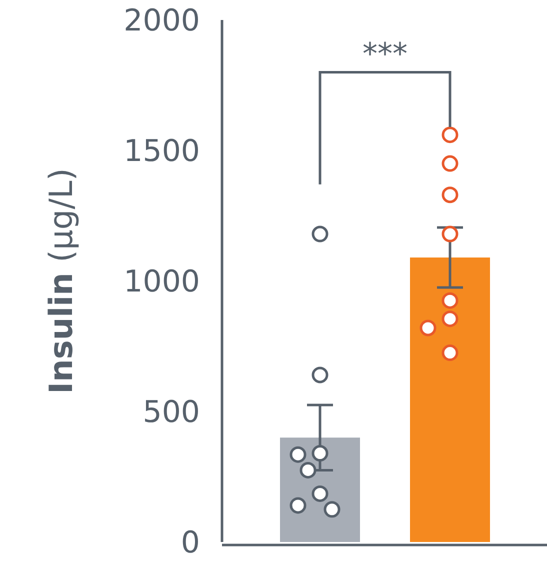 This screenshot has width=547, height=568. I want to click on annotation: ***, so click(385, 54).